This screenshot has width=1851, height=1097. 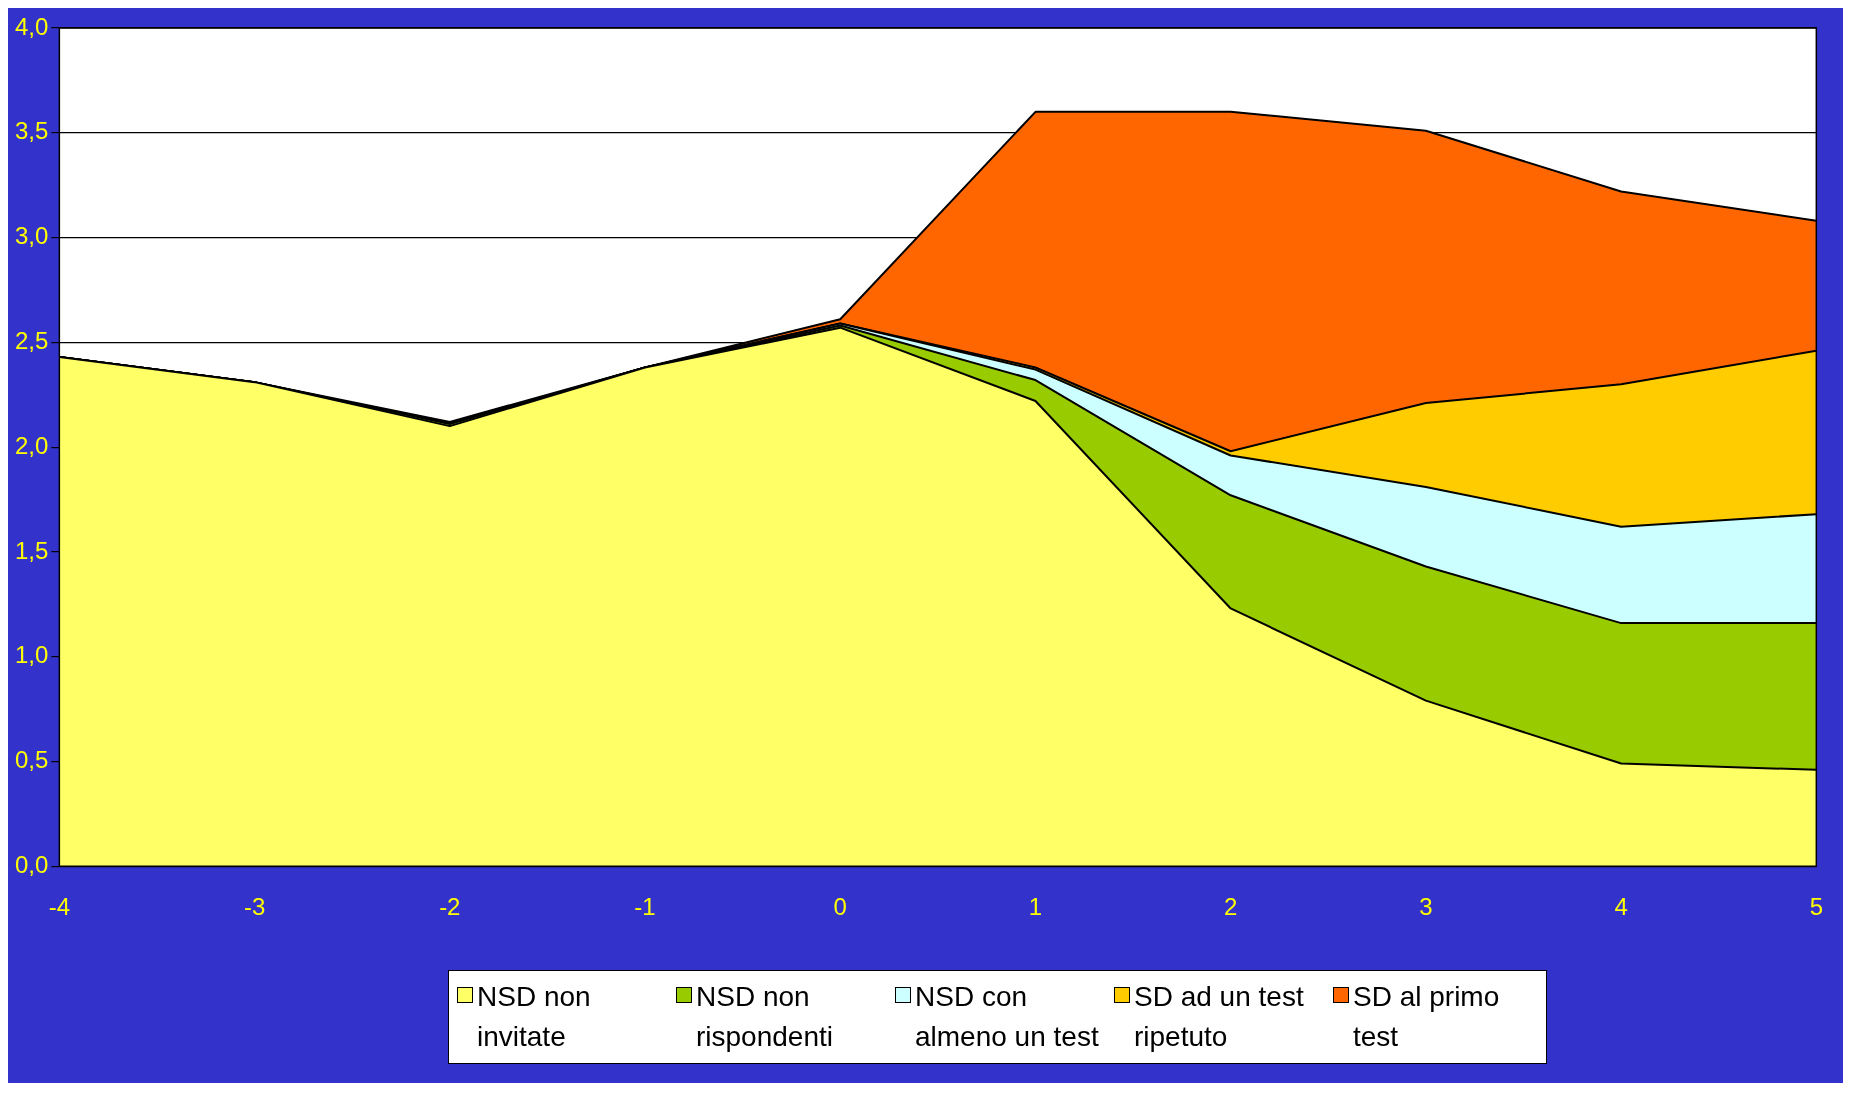 I want to click on x-tick-label: 0, so click(x=840, y=907).